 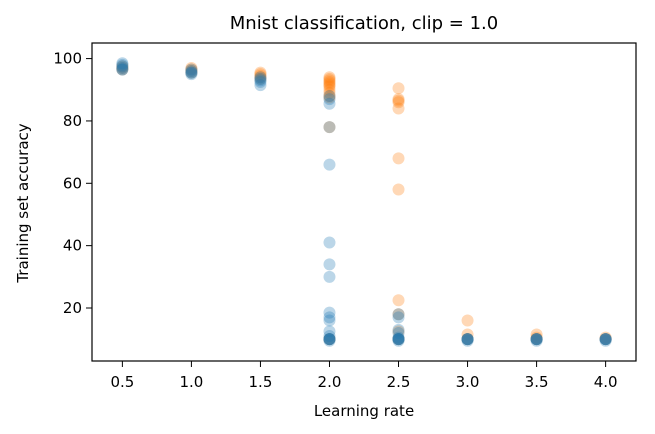 I want to click on x-tick-label: 3.5, so click(x=537, y=382).